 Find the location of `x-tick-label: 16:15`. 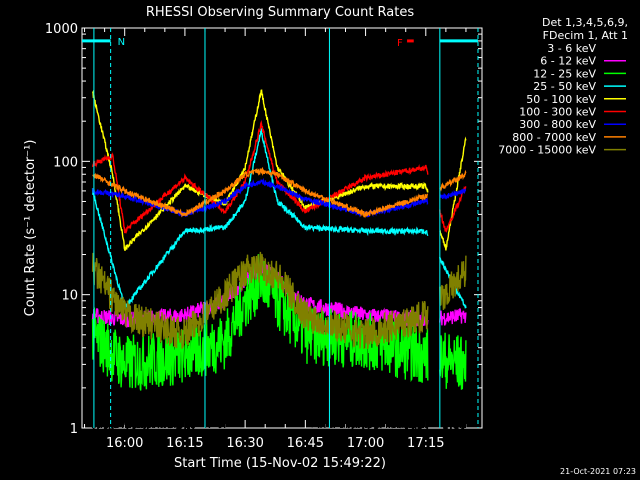

x-tick-label: 16:15 is located at coordinates (184, 443).